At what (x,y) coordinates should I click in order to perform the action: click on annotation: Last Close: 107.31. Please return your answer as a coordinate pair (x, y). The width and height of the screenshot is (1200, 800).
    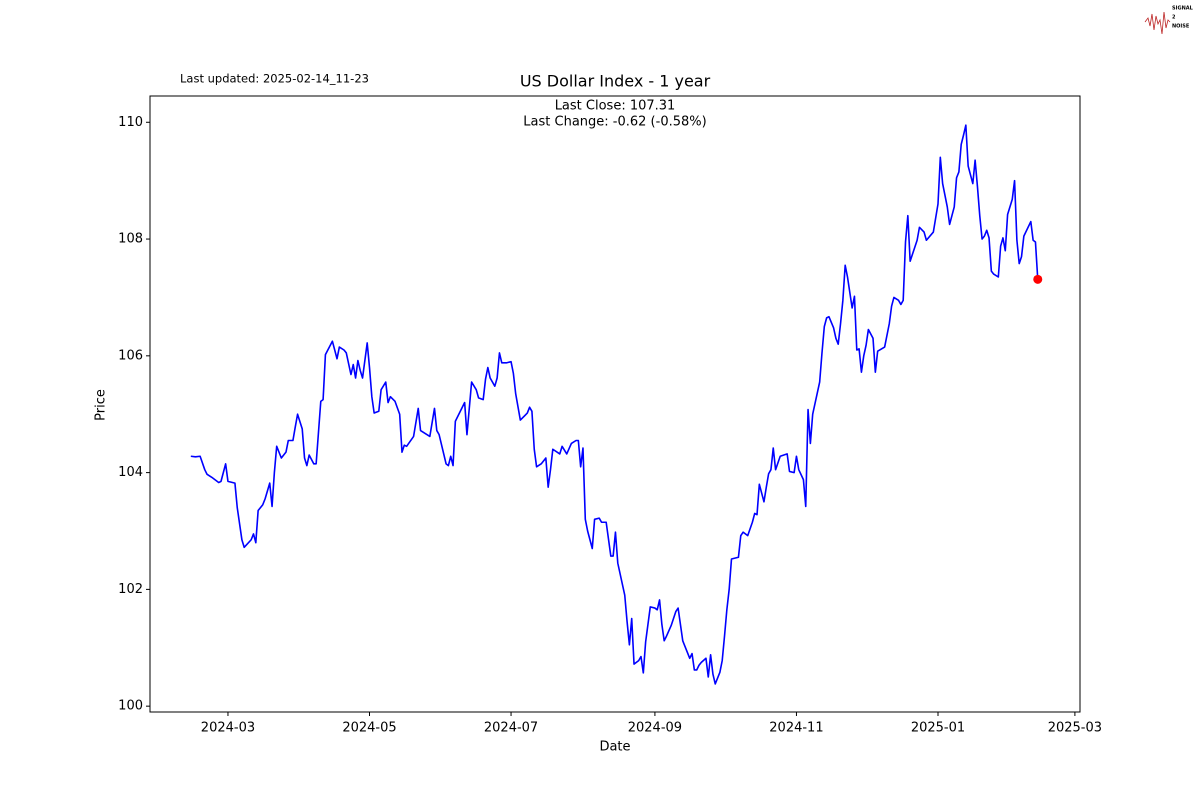
    Looking at the image, I should click on (615, 106).